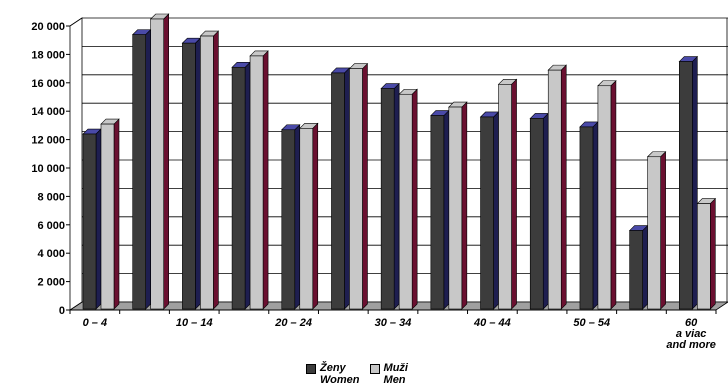 The image size is (728, 392). What do you see at coordinates (48, 112) in the screenshot?
I see `y-tick-label: 14 000` at bounding box center [48, 112].